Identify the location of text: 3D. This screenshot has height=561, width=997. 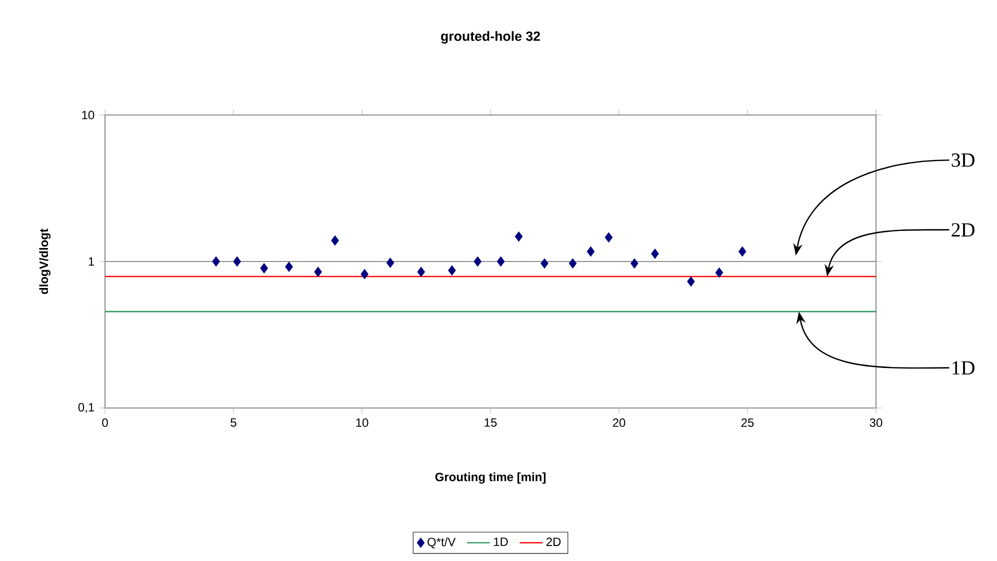
(963, 160).